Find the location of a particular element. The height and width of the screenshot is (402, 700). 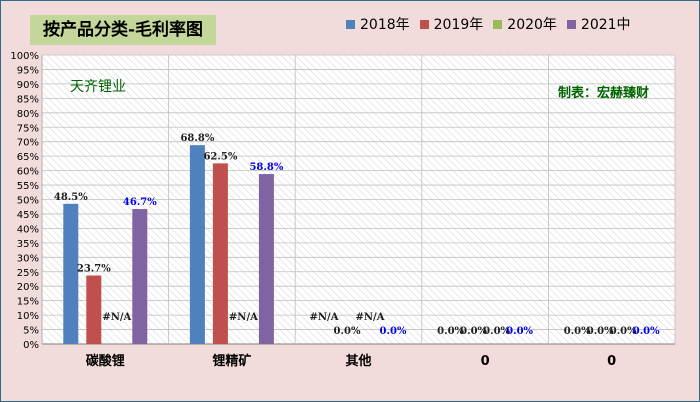

y-tick-label: 55% is located at coordinates (28, 186).